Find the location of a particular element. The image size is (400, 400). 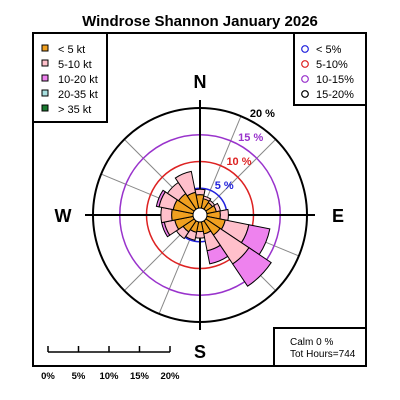

percent-legend-label-3: 15-20% is located at coordinates (335, 95).